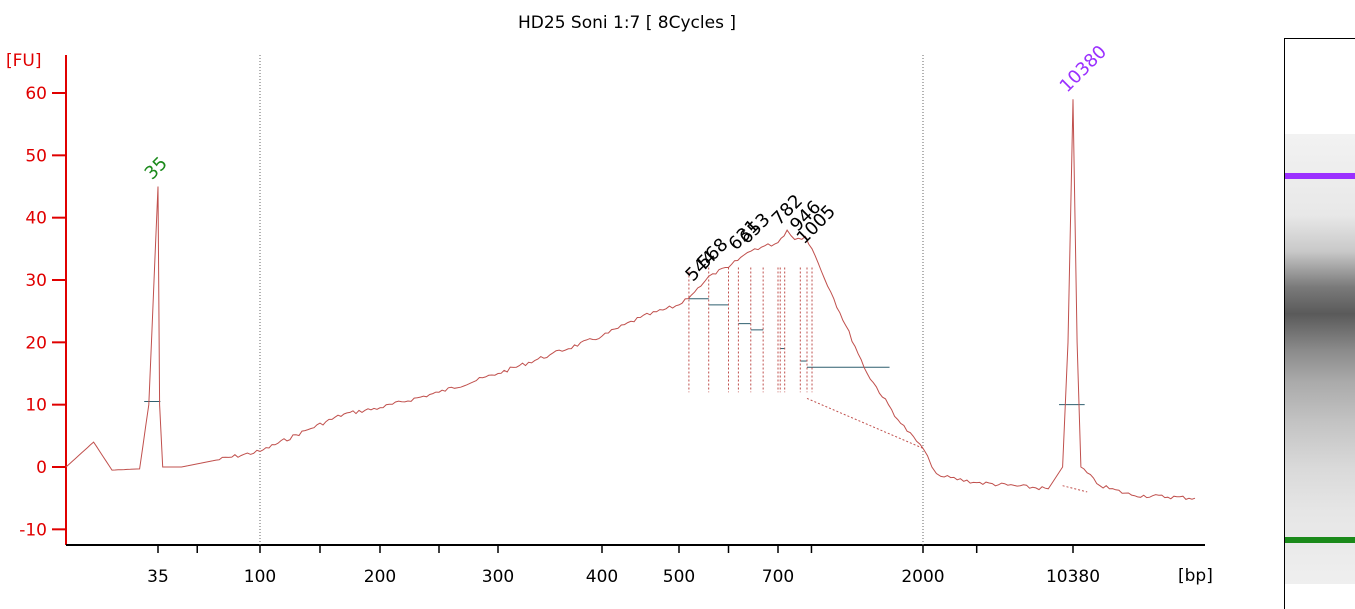 This screenshot has width=1355, height=609. Describe the element at coordinates (33, 530) in the screenshot. I see `y-tick-label: -10` at that location.